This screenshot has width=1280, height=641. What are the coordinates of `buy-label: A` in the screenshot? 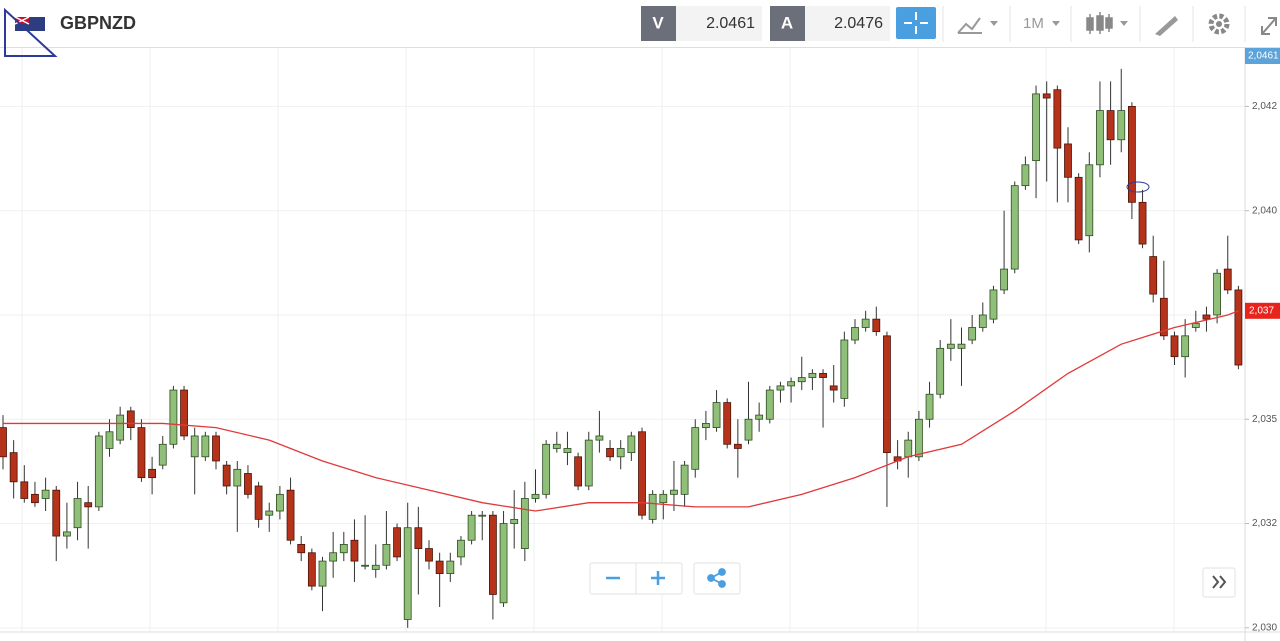 It's located at (787, 22).